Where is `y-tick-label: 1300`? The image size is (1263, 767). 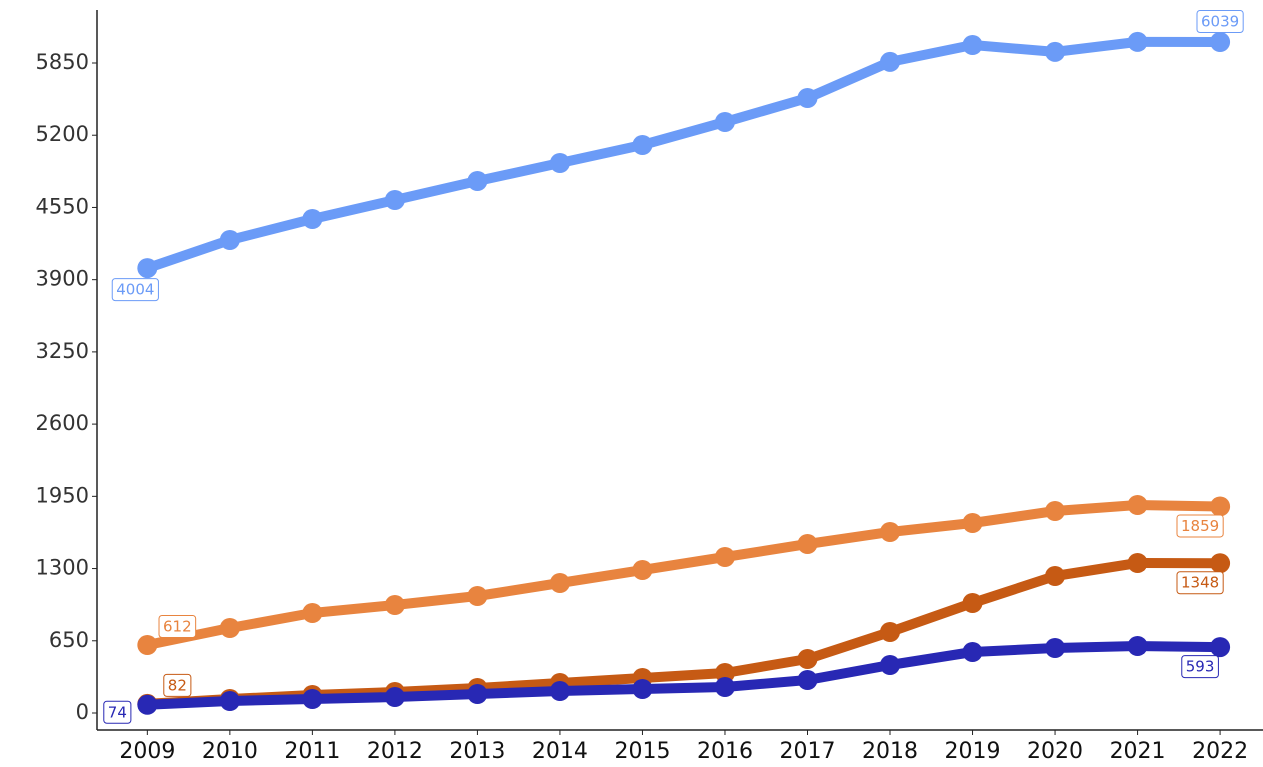 y-tick-label: 1300 is located at coordinates (62, 568).